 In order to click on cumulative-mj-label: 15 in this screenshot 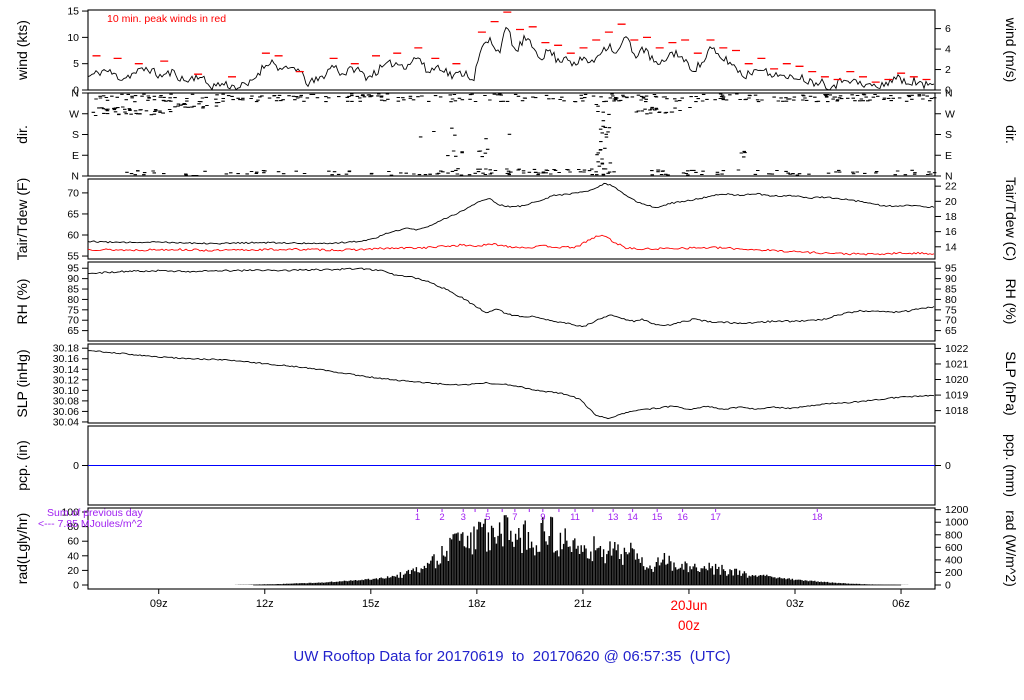, I will do `click(657, 517)`.